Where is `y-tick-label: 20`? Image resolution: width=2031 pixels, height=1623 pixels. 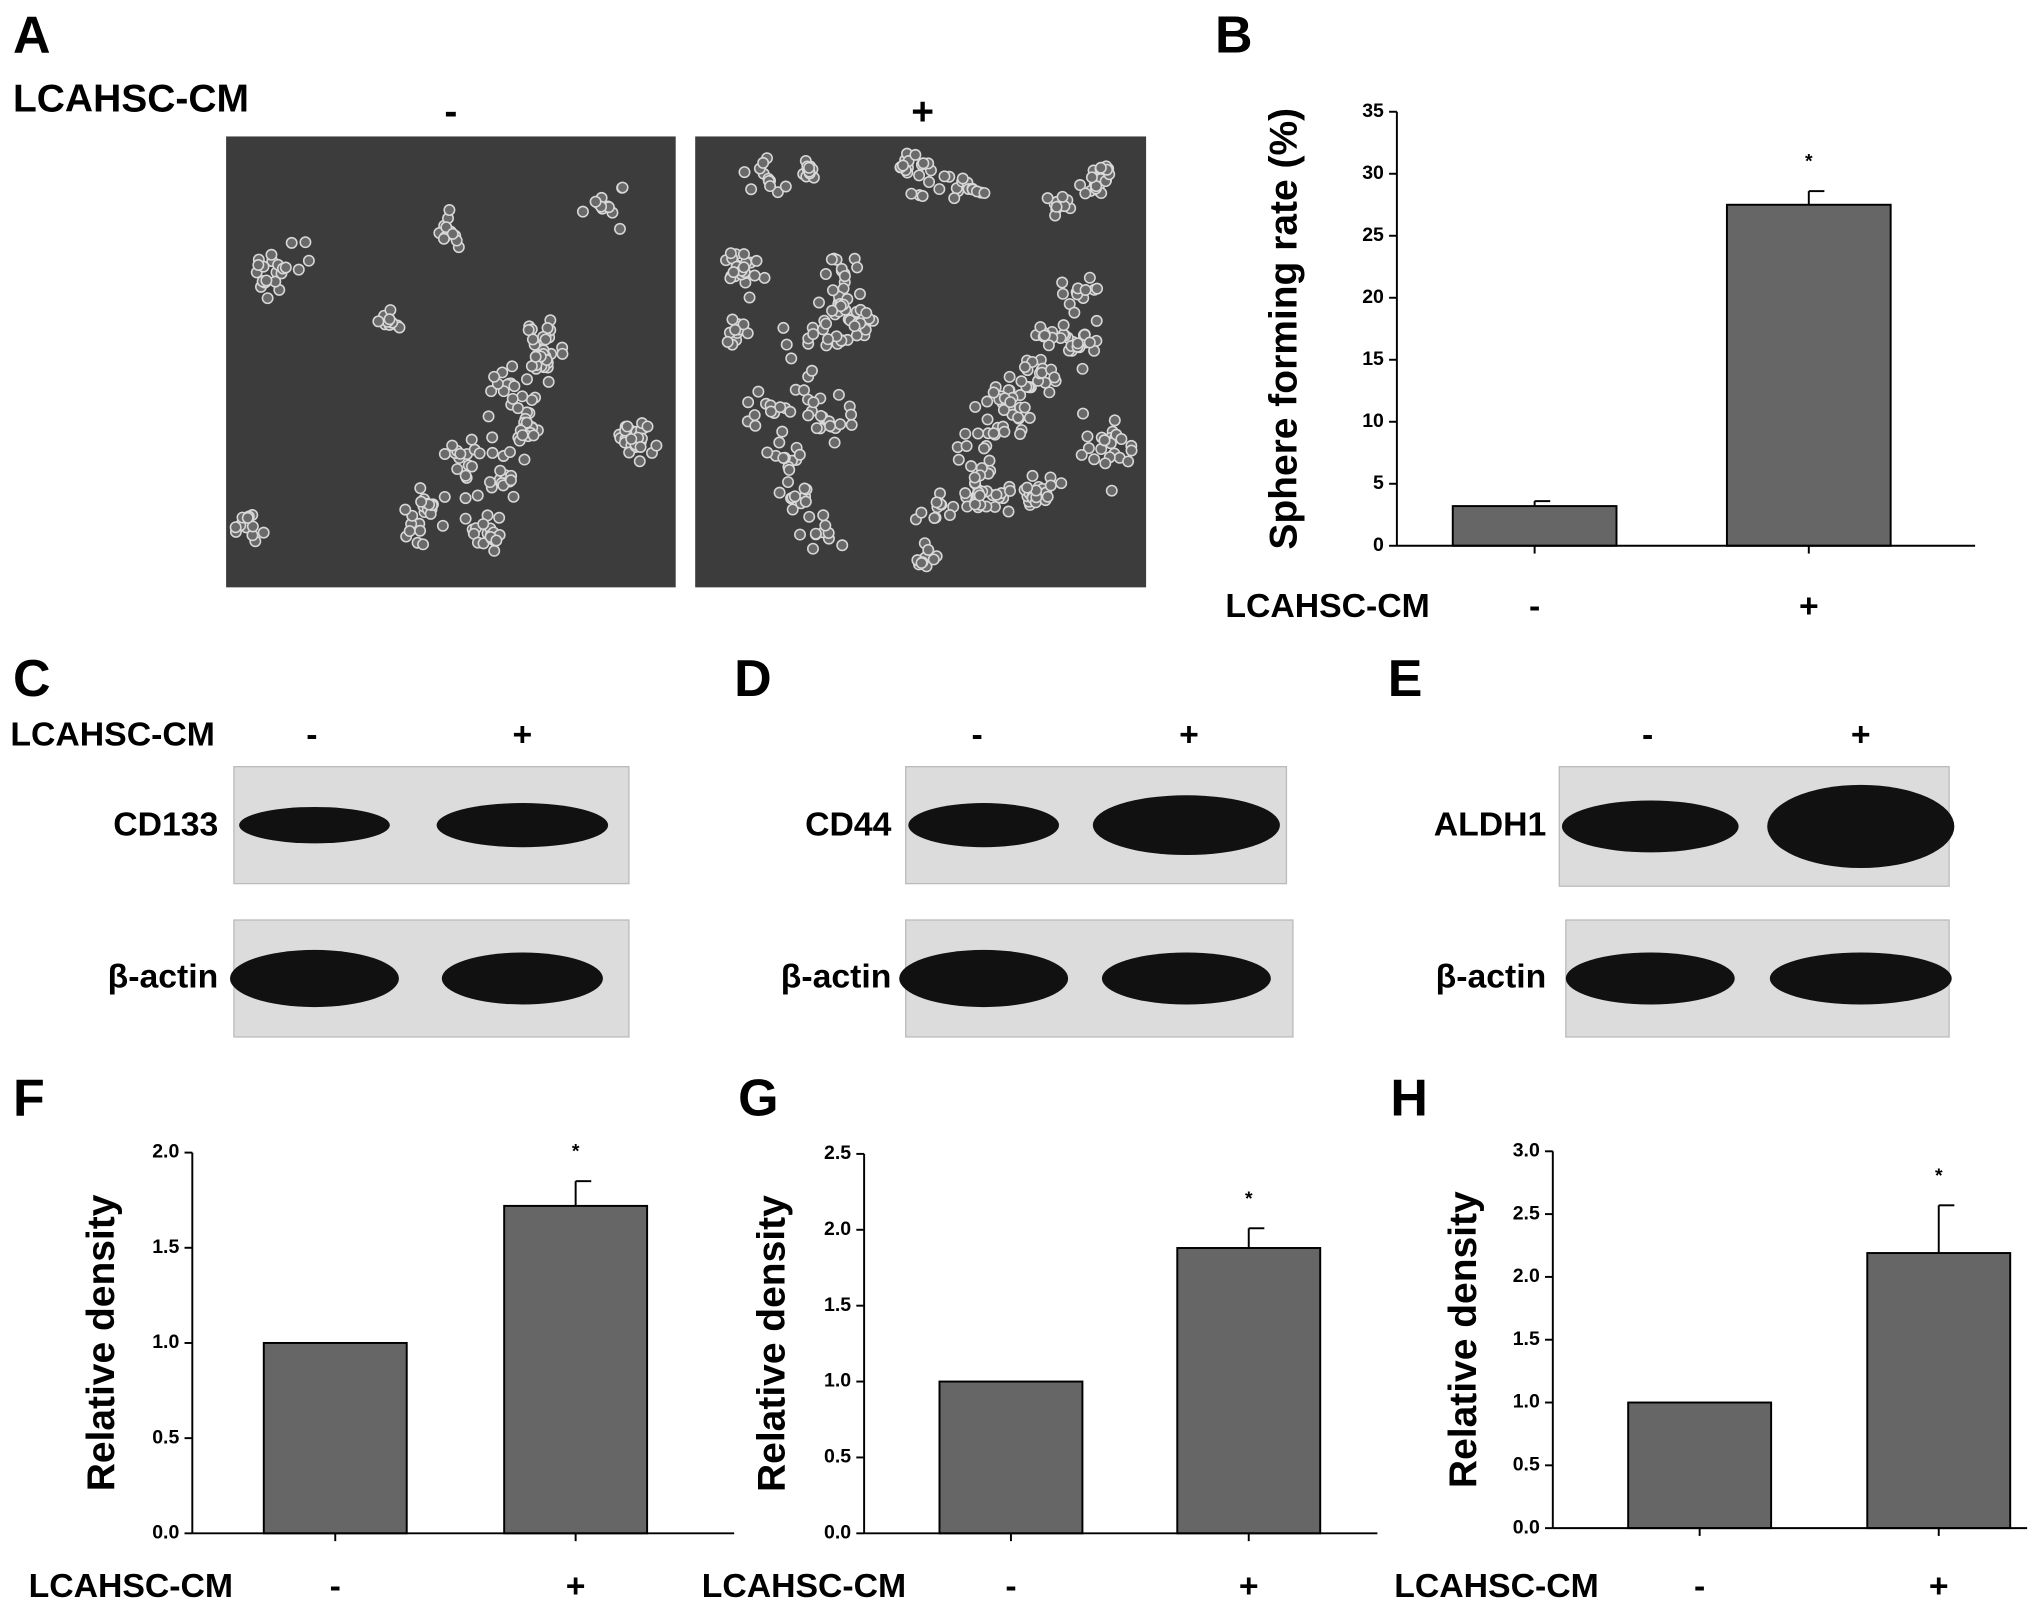
y-tick-label: 20 is located at coordinates (1373, 297).